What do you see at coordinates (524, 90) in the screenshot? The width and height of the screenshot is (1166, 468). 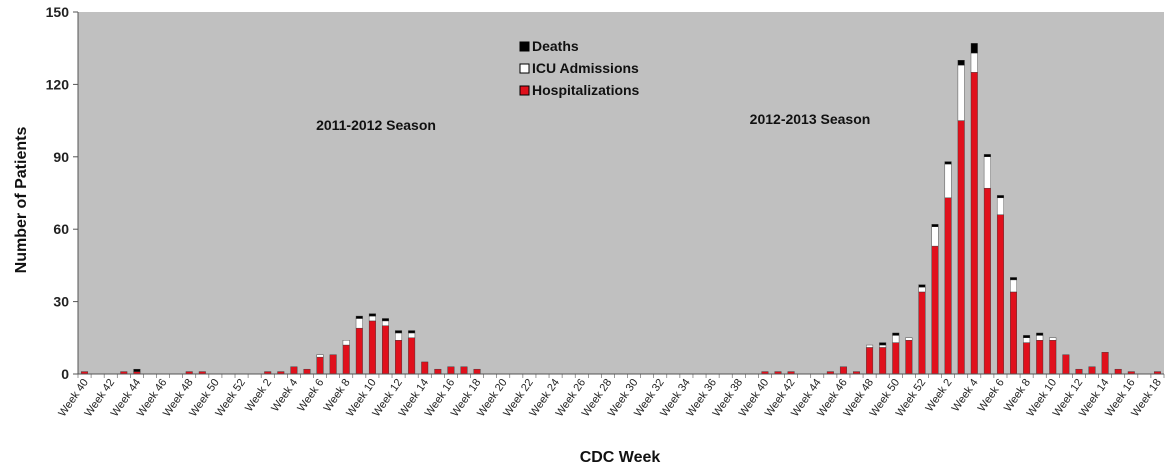 I see `legend-swatch-hospitalizations` at bounding box center [524, 90].